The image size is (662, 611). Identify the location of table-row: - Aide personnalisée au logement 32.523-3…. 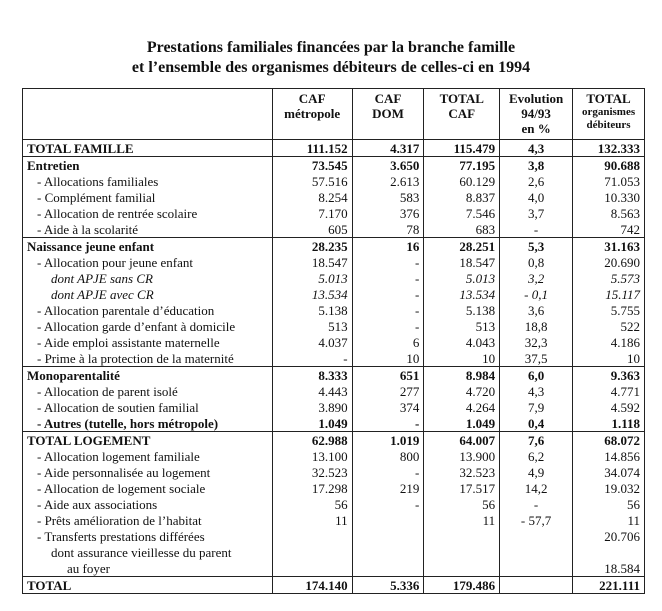
(333, 472).